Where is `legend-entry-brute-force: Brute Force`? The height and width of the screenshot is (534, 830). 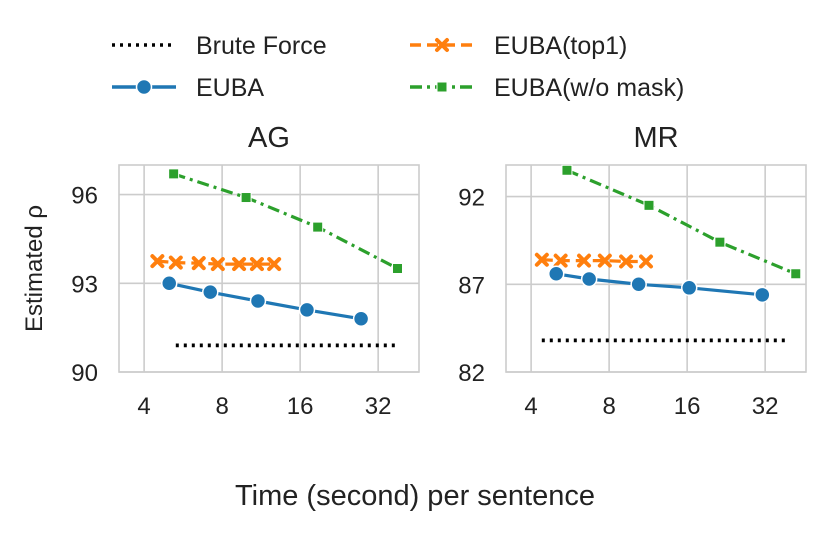
legend-entry-brute-force: Brute Force is located at coordinates (219, 46).